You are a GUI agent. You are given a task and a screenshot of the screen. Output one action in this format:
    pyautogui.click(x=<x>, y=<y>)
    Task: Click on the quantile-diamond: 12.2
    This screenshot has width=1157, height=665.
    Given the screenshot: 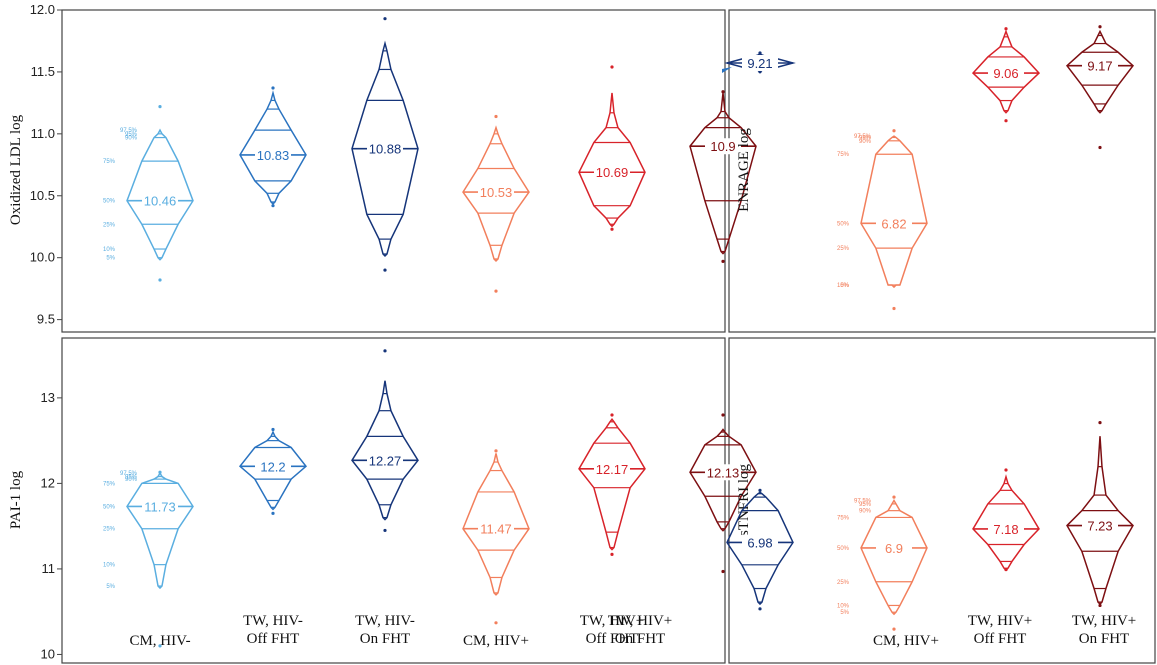 What is the action you would take?
    pyautogui.click(x=273, y=471)
    